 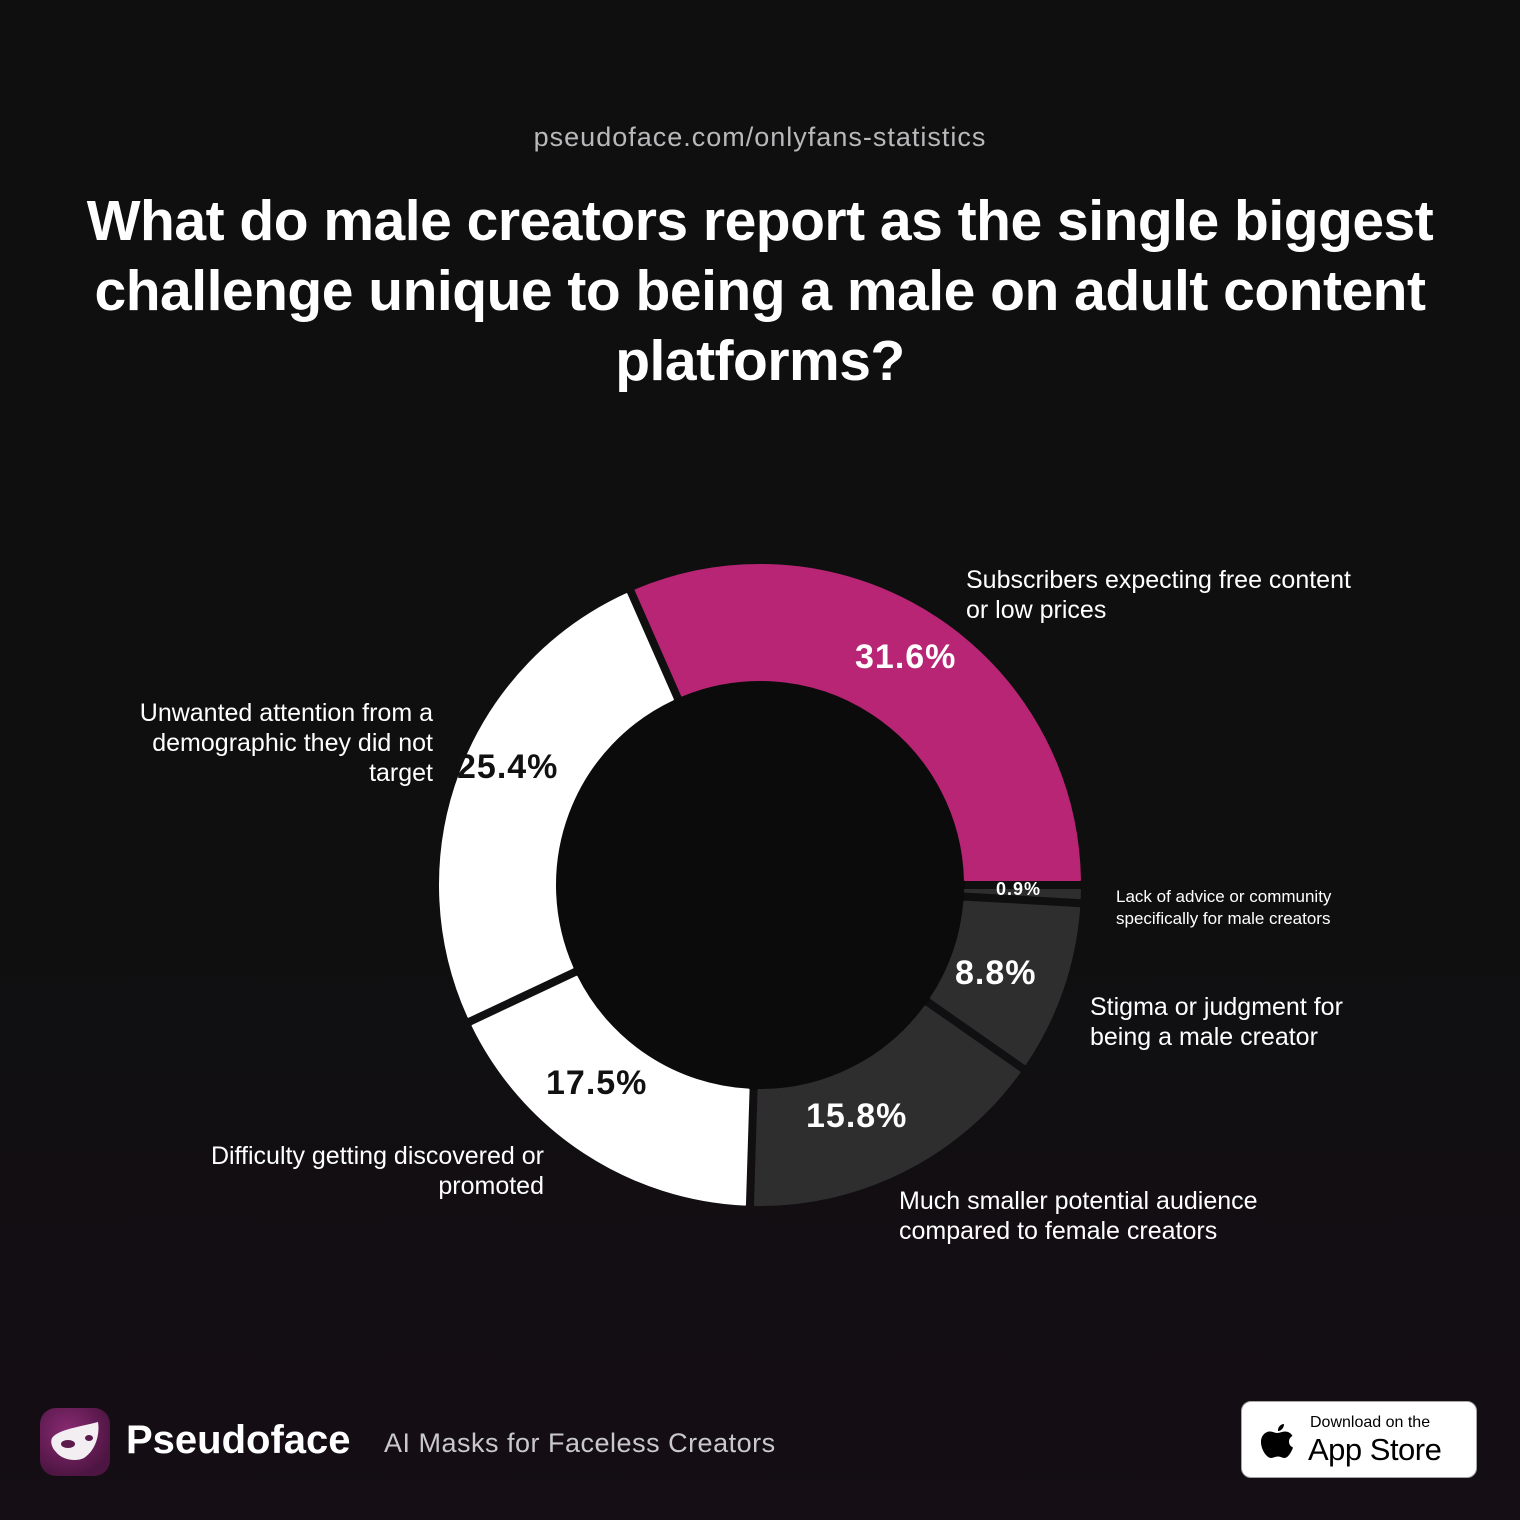 I want to click on app-store-small-text: Download on the, so click(x=1370, y=1422).